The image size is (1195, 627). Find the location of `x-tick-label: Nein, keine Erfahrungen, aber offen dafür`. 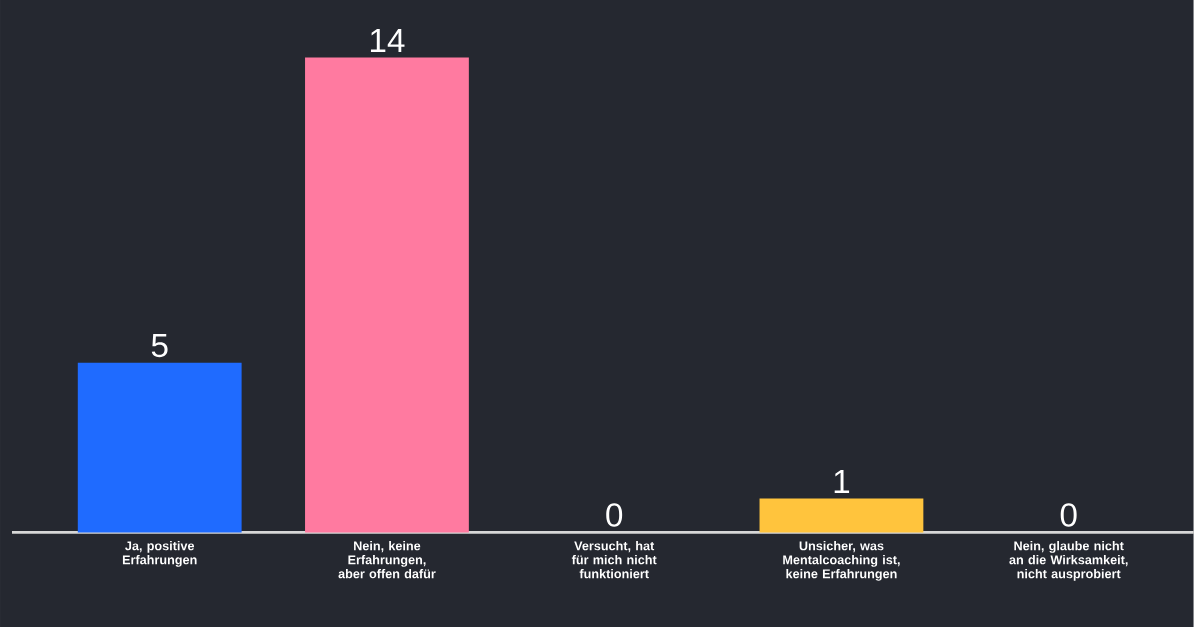

x-tick-label: Nein, keine Erfahrungen, aber offen dafür is located at coordinates (387, 559).